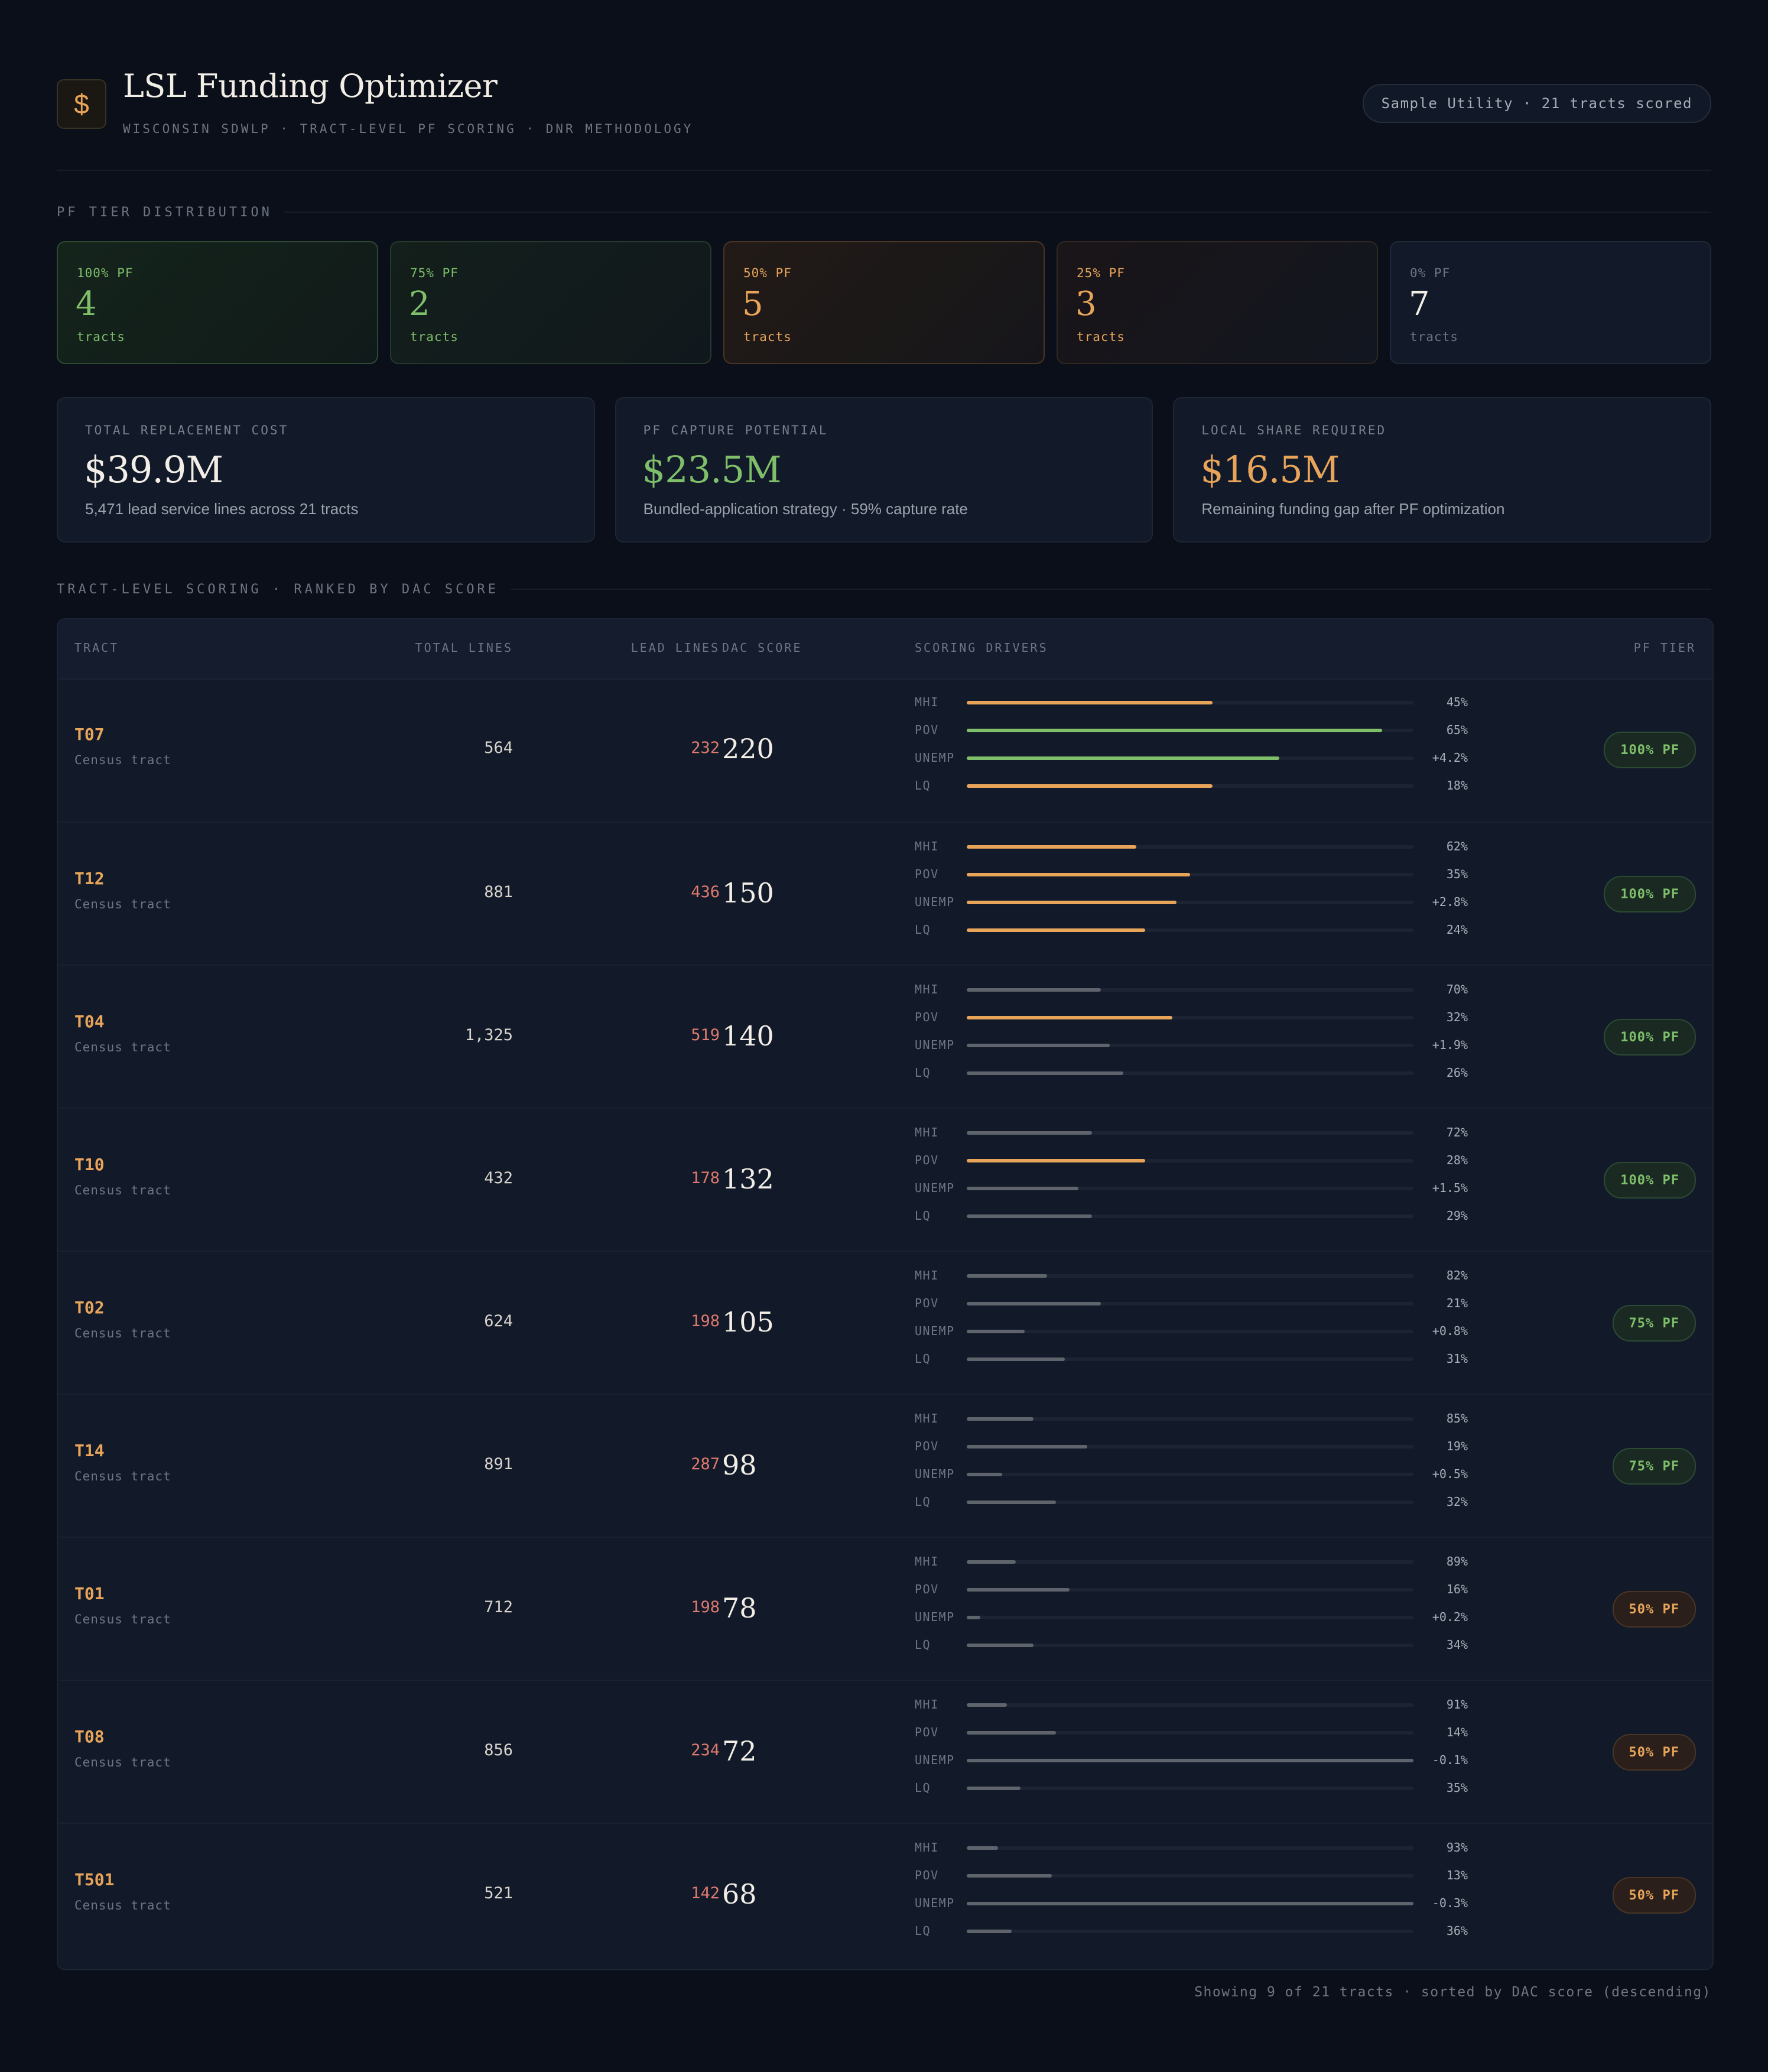 This screenshot has height=2072, width=1768. Describe the element at coordinates (1210, 1045) in the screenshot. I see `scoring-driver-unemp: UNEMP +1.9%` at that location.